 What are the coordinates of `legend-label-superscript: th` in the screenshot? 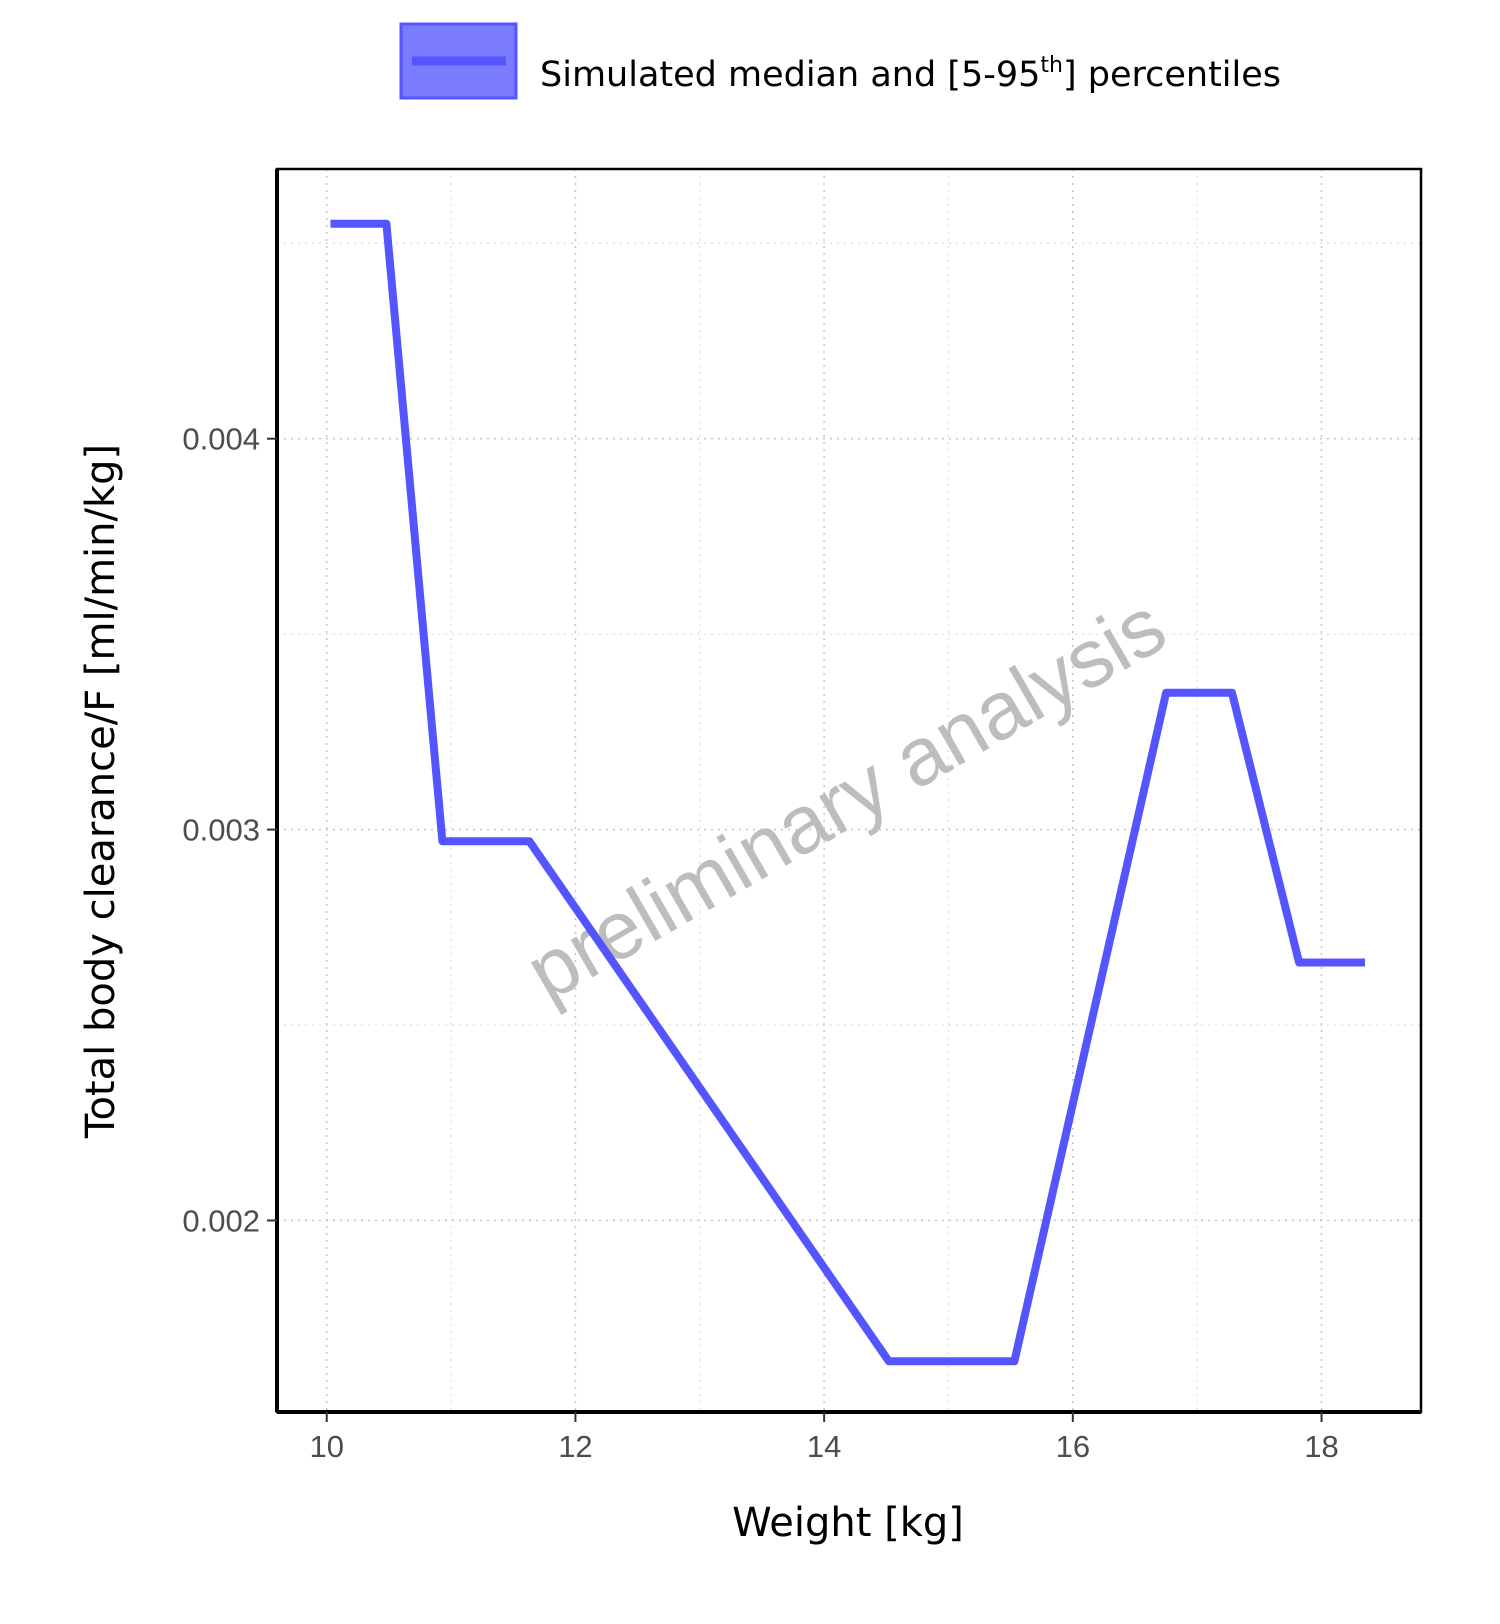 It's located at (1051, 65).